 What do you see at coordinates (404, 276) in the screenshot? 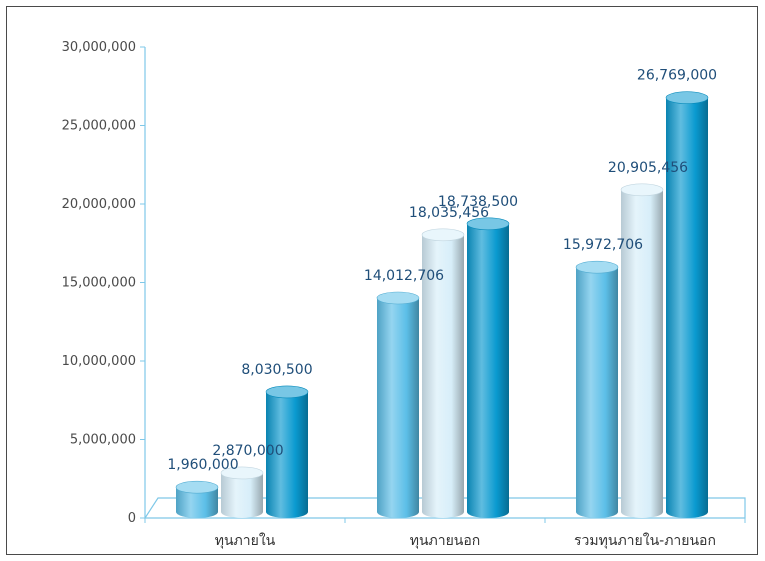
I see `data-label: 14,012,706` at bounding box center [404, 276].